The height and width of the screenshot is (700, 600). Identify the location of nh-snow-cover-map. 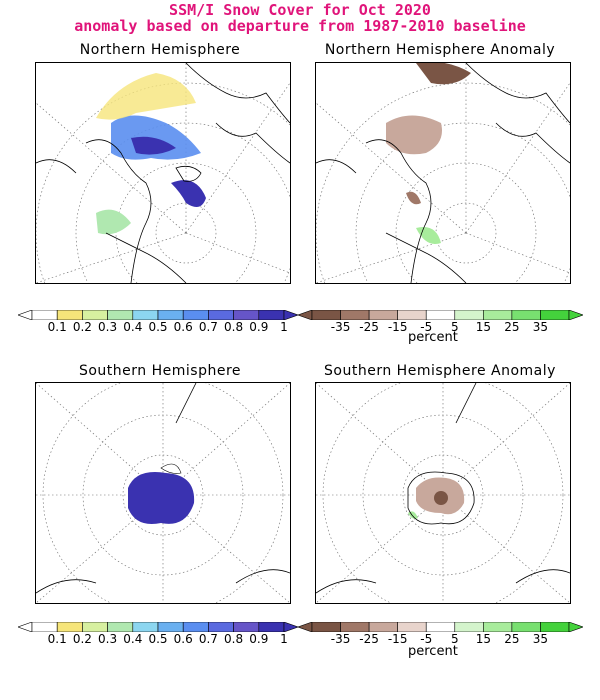
(163, 173).